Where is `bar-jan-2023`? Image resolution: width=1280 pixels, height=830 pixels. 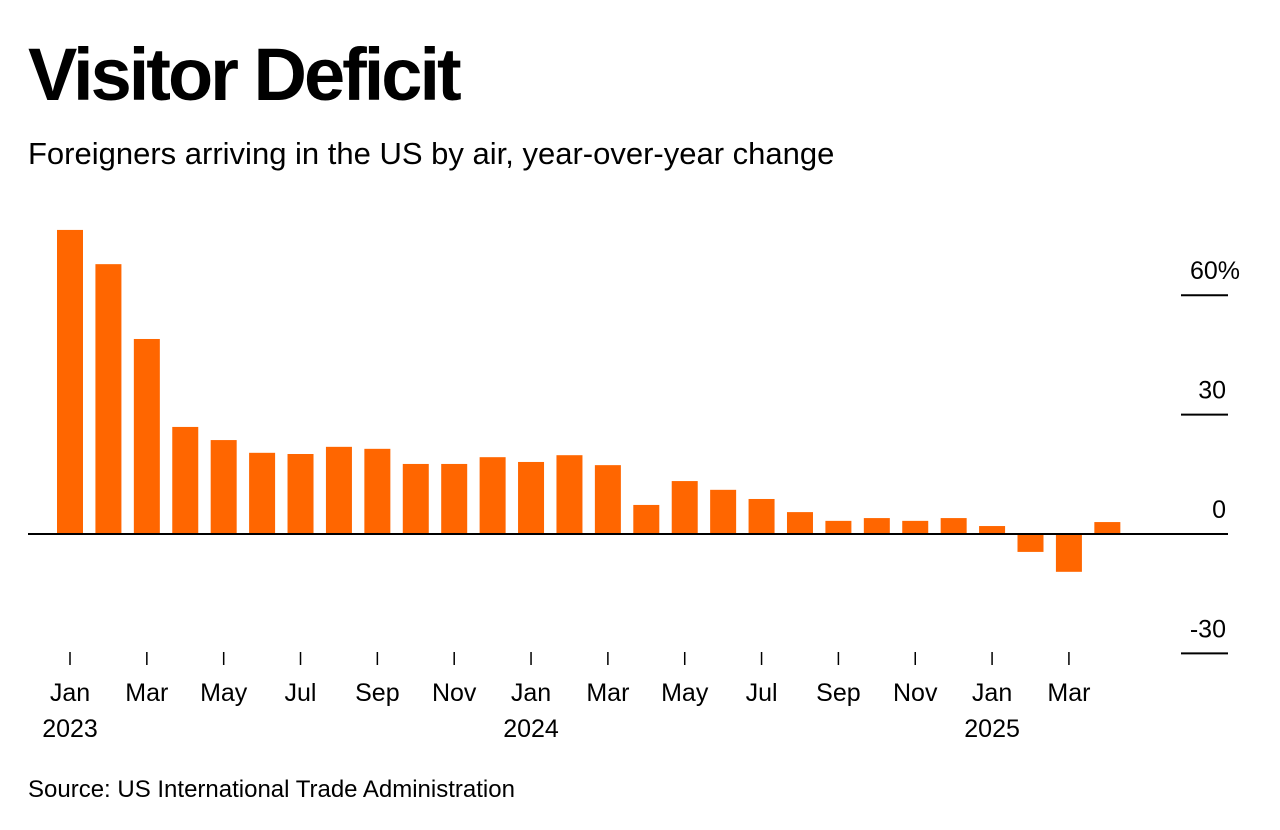 bar-jan-2023 is located at coordinates (70, 382).